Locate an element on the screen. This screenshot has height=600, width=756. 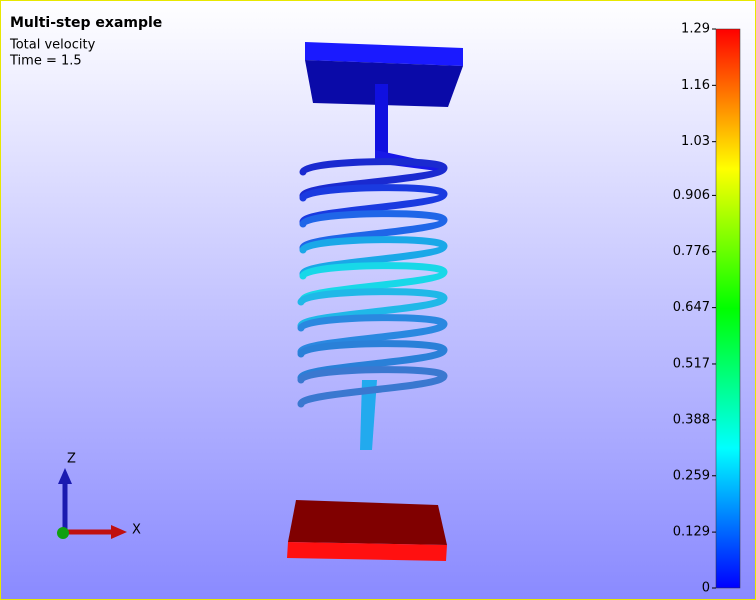
axis-label: X is located at coordinates (136, 530).